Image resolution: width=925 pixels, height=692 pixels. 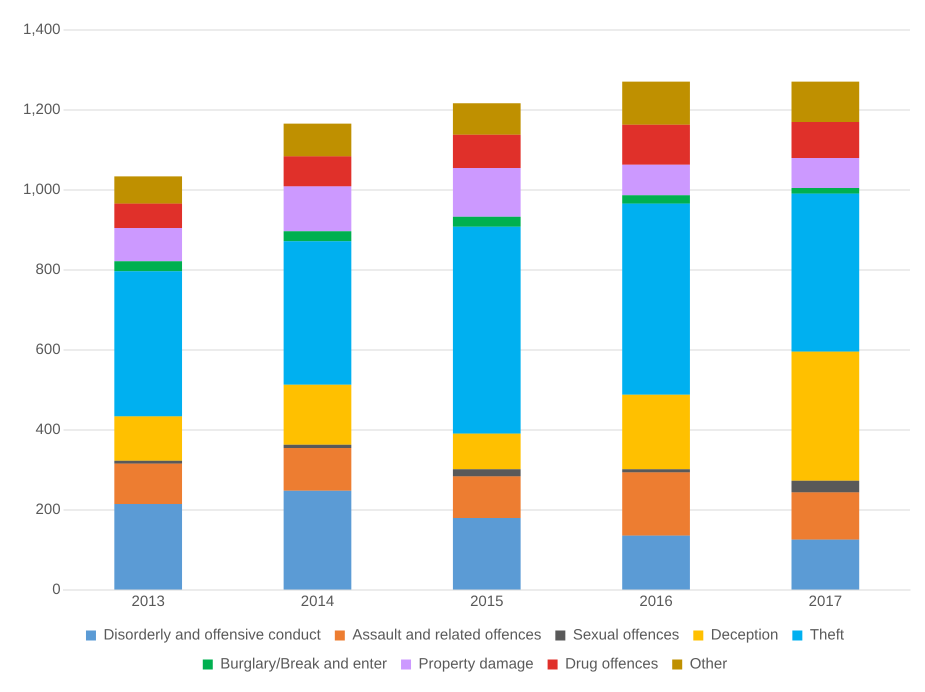 I want to click on legend-label: Disorderly and offensive conduct, so click(x=212, y=635).